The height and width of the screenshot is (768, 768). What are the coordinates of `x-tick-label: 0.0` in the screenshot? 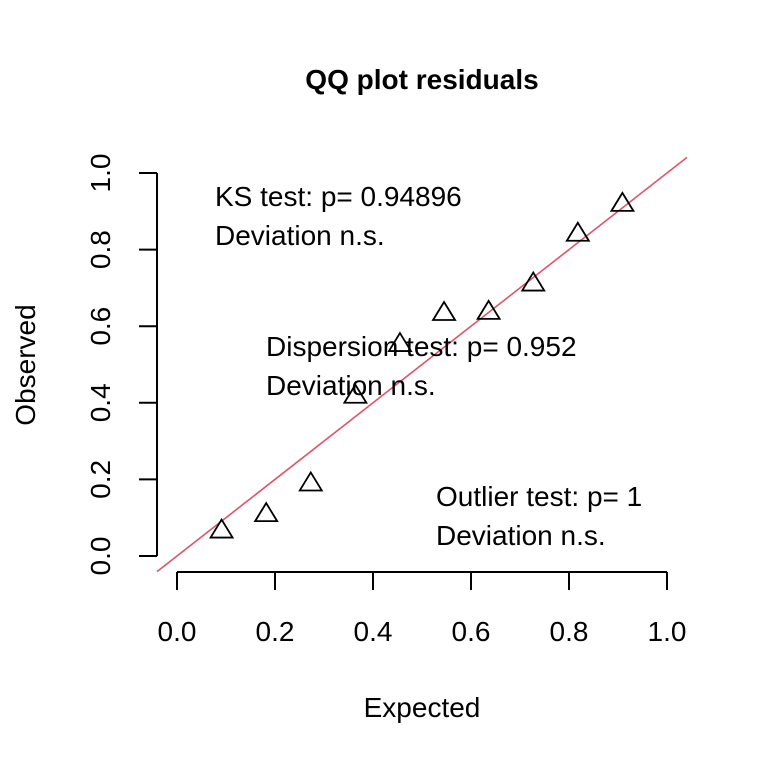 It's located at (177, 631).